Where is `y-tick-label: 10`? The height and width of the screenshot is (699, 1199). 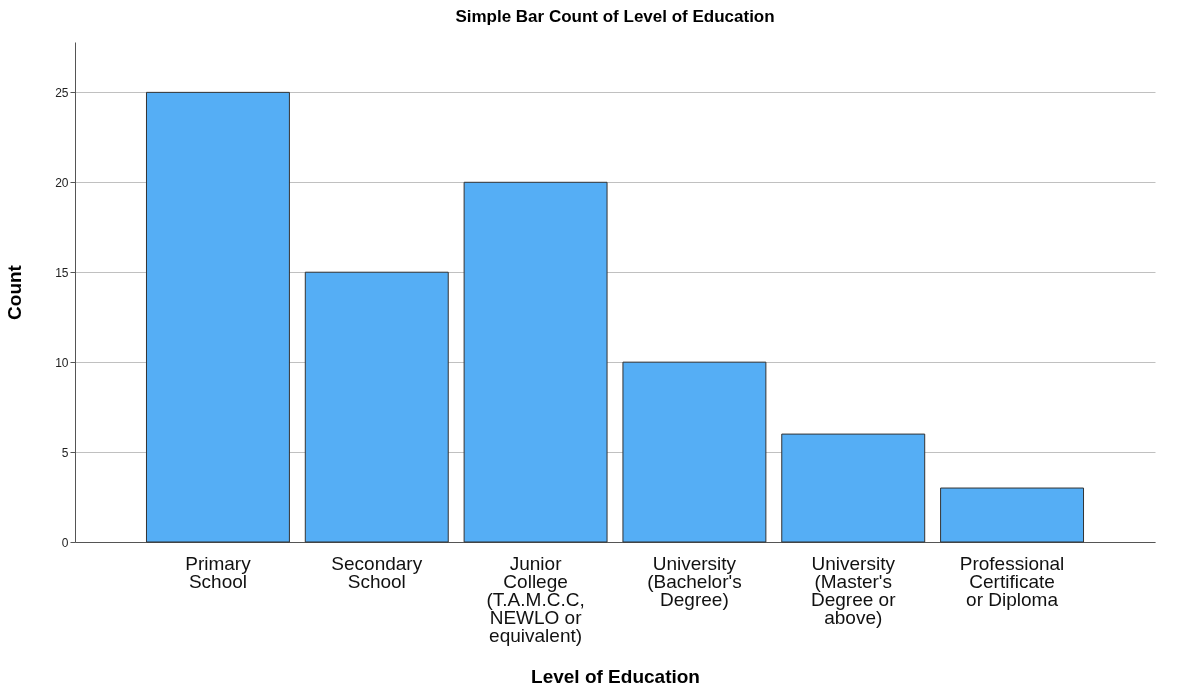 y-tick-label: 10 is located at coordinates (62, 362).